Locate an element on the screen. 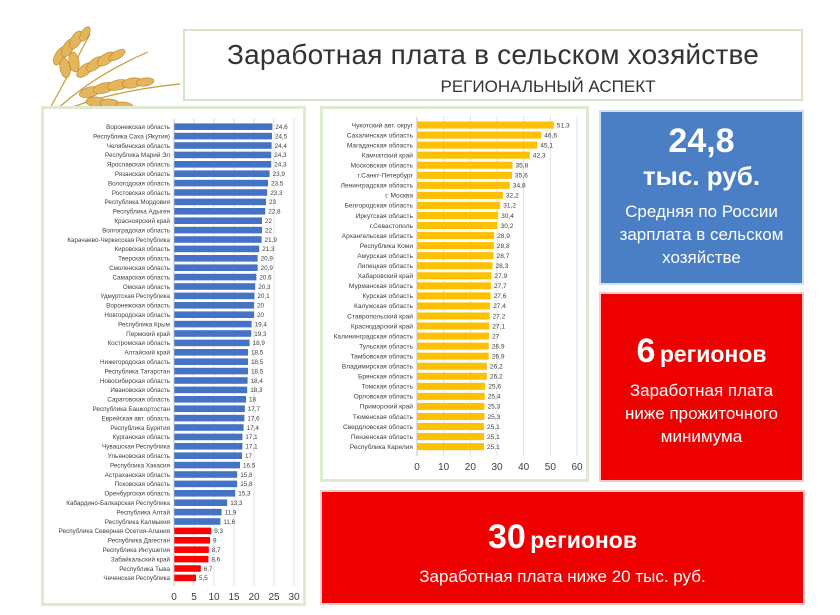 This screenshot has width=840, height=615. category-label: Костромская область is located at coordinates (138, 343).